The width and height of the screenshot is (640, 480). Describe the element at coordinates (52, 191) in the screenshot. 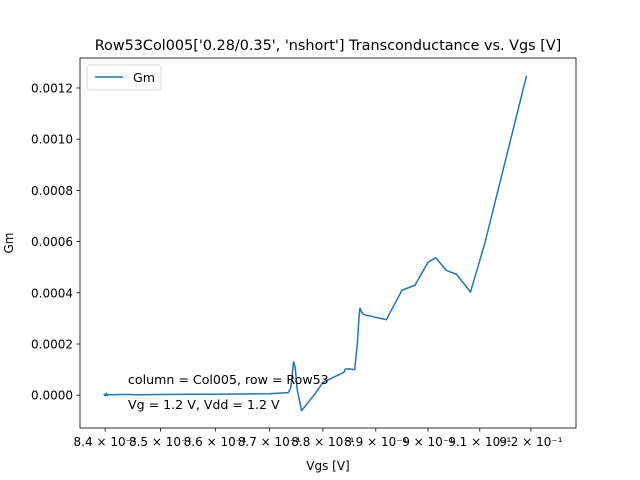

I see `y-tick-label: 0.0008` at that location.